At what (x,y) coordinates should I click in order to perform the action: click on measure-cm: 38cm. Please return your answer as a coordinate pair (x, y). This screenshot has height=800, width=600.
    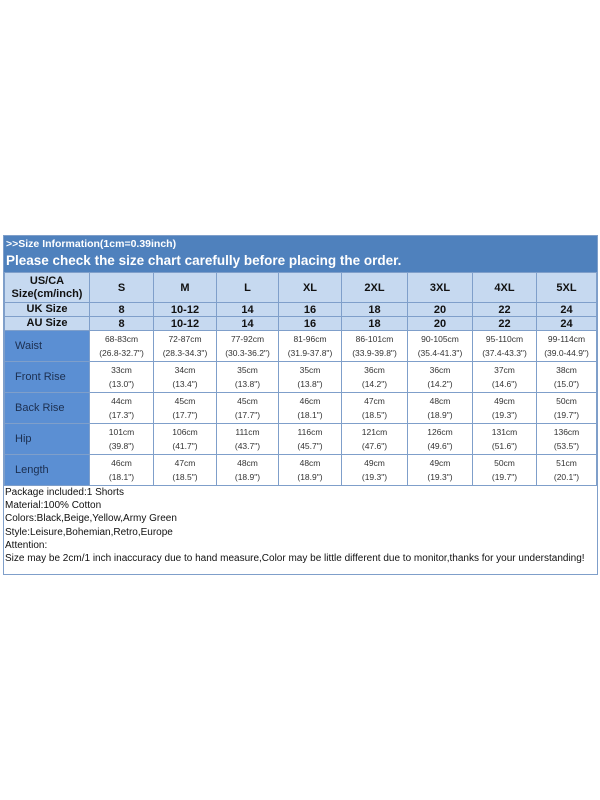
    Looking at the image, I should click on (566, 370).